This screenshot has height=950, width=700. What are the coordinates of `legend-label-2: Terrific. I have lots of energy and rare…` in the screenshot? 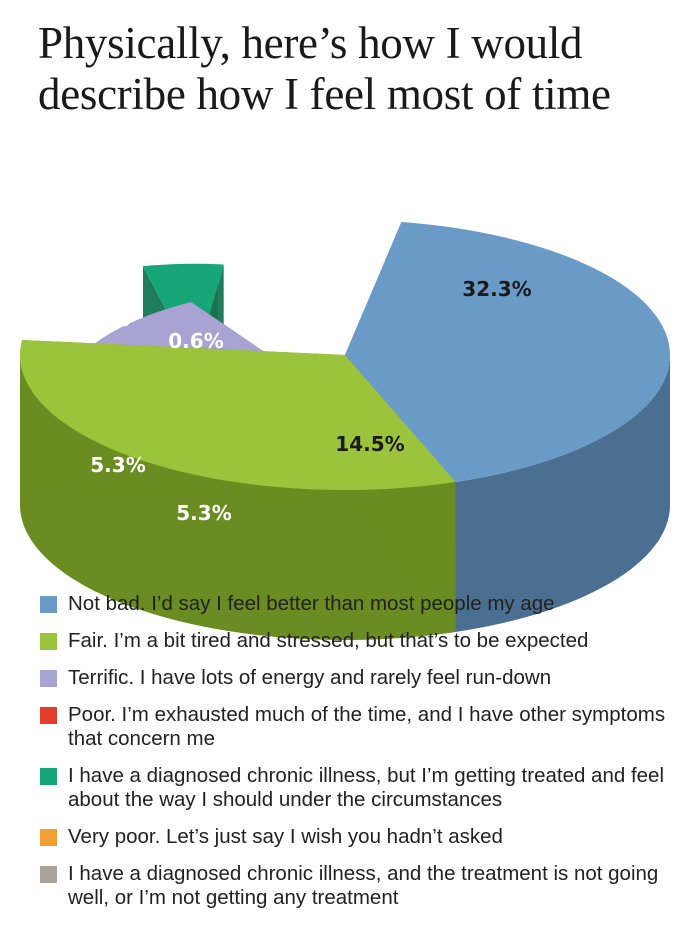 It's located at (310, 677).